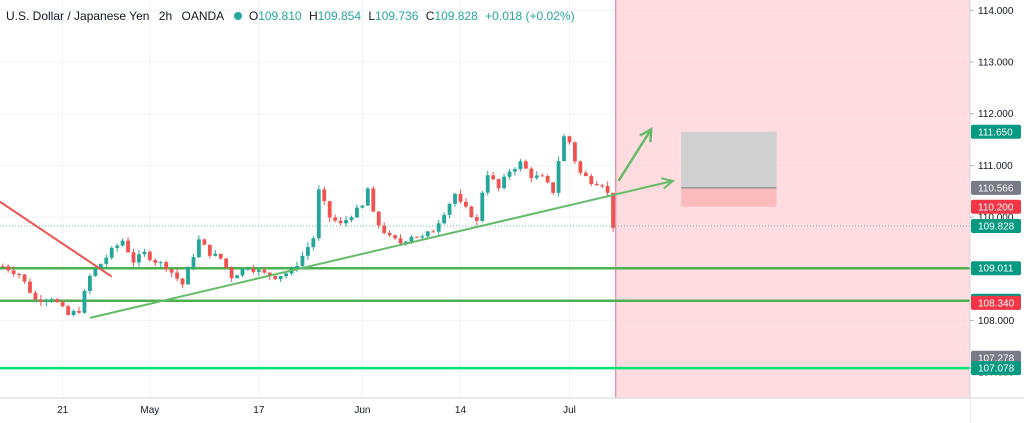  Describe the element at coordinates (646, 135) in the screenshot. I see `projection-arrowhead` at that location.